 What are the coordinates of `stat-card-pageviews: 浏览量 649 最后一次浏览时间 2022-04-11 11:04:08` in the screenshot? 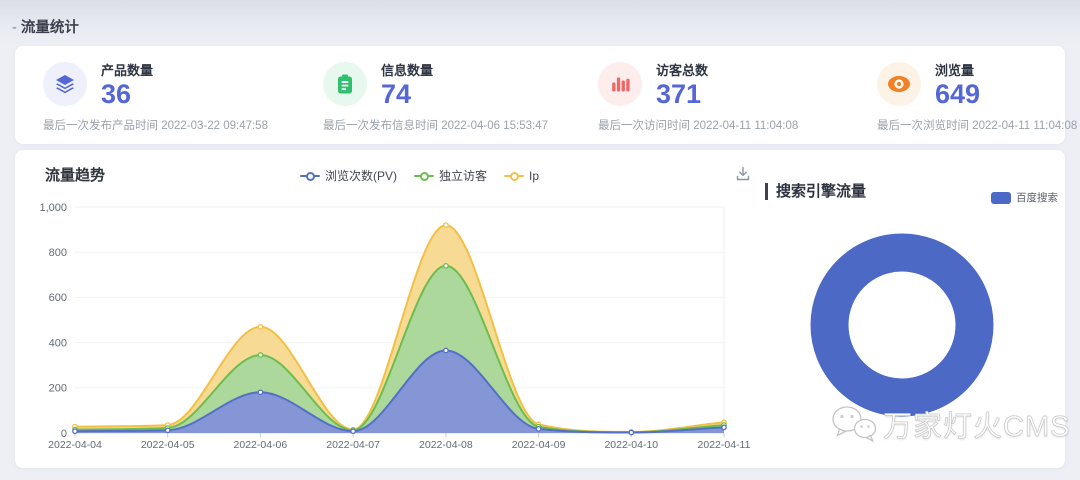 It's located at (978, 96).